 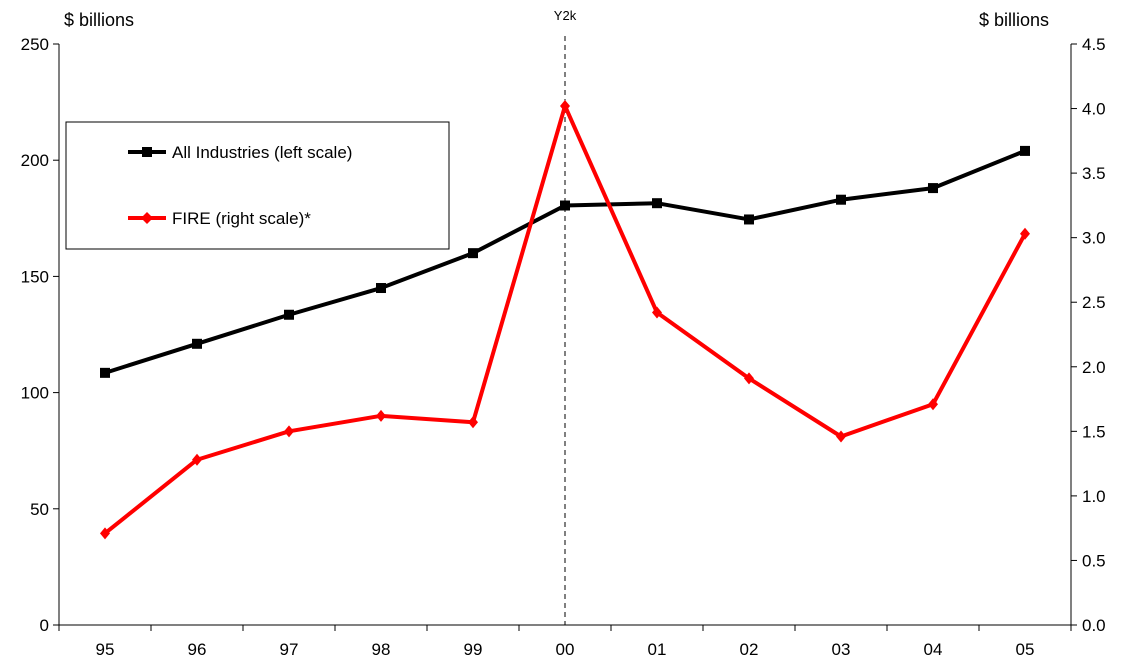 I want to click on legend-marker-all-industries, so click(x=147, y=152).